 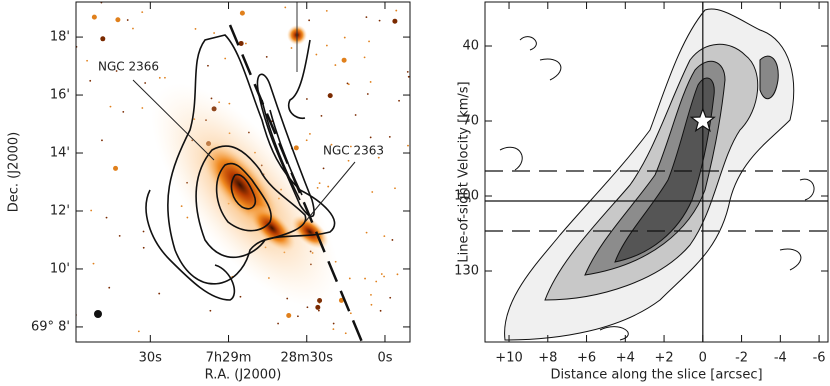 What do you see at coordinates (229, 358) in the screenshot?
I see `x-tick-label: 7h29m` at bounding box center [229, 358].